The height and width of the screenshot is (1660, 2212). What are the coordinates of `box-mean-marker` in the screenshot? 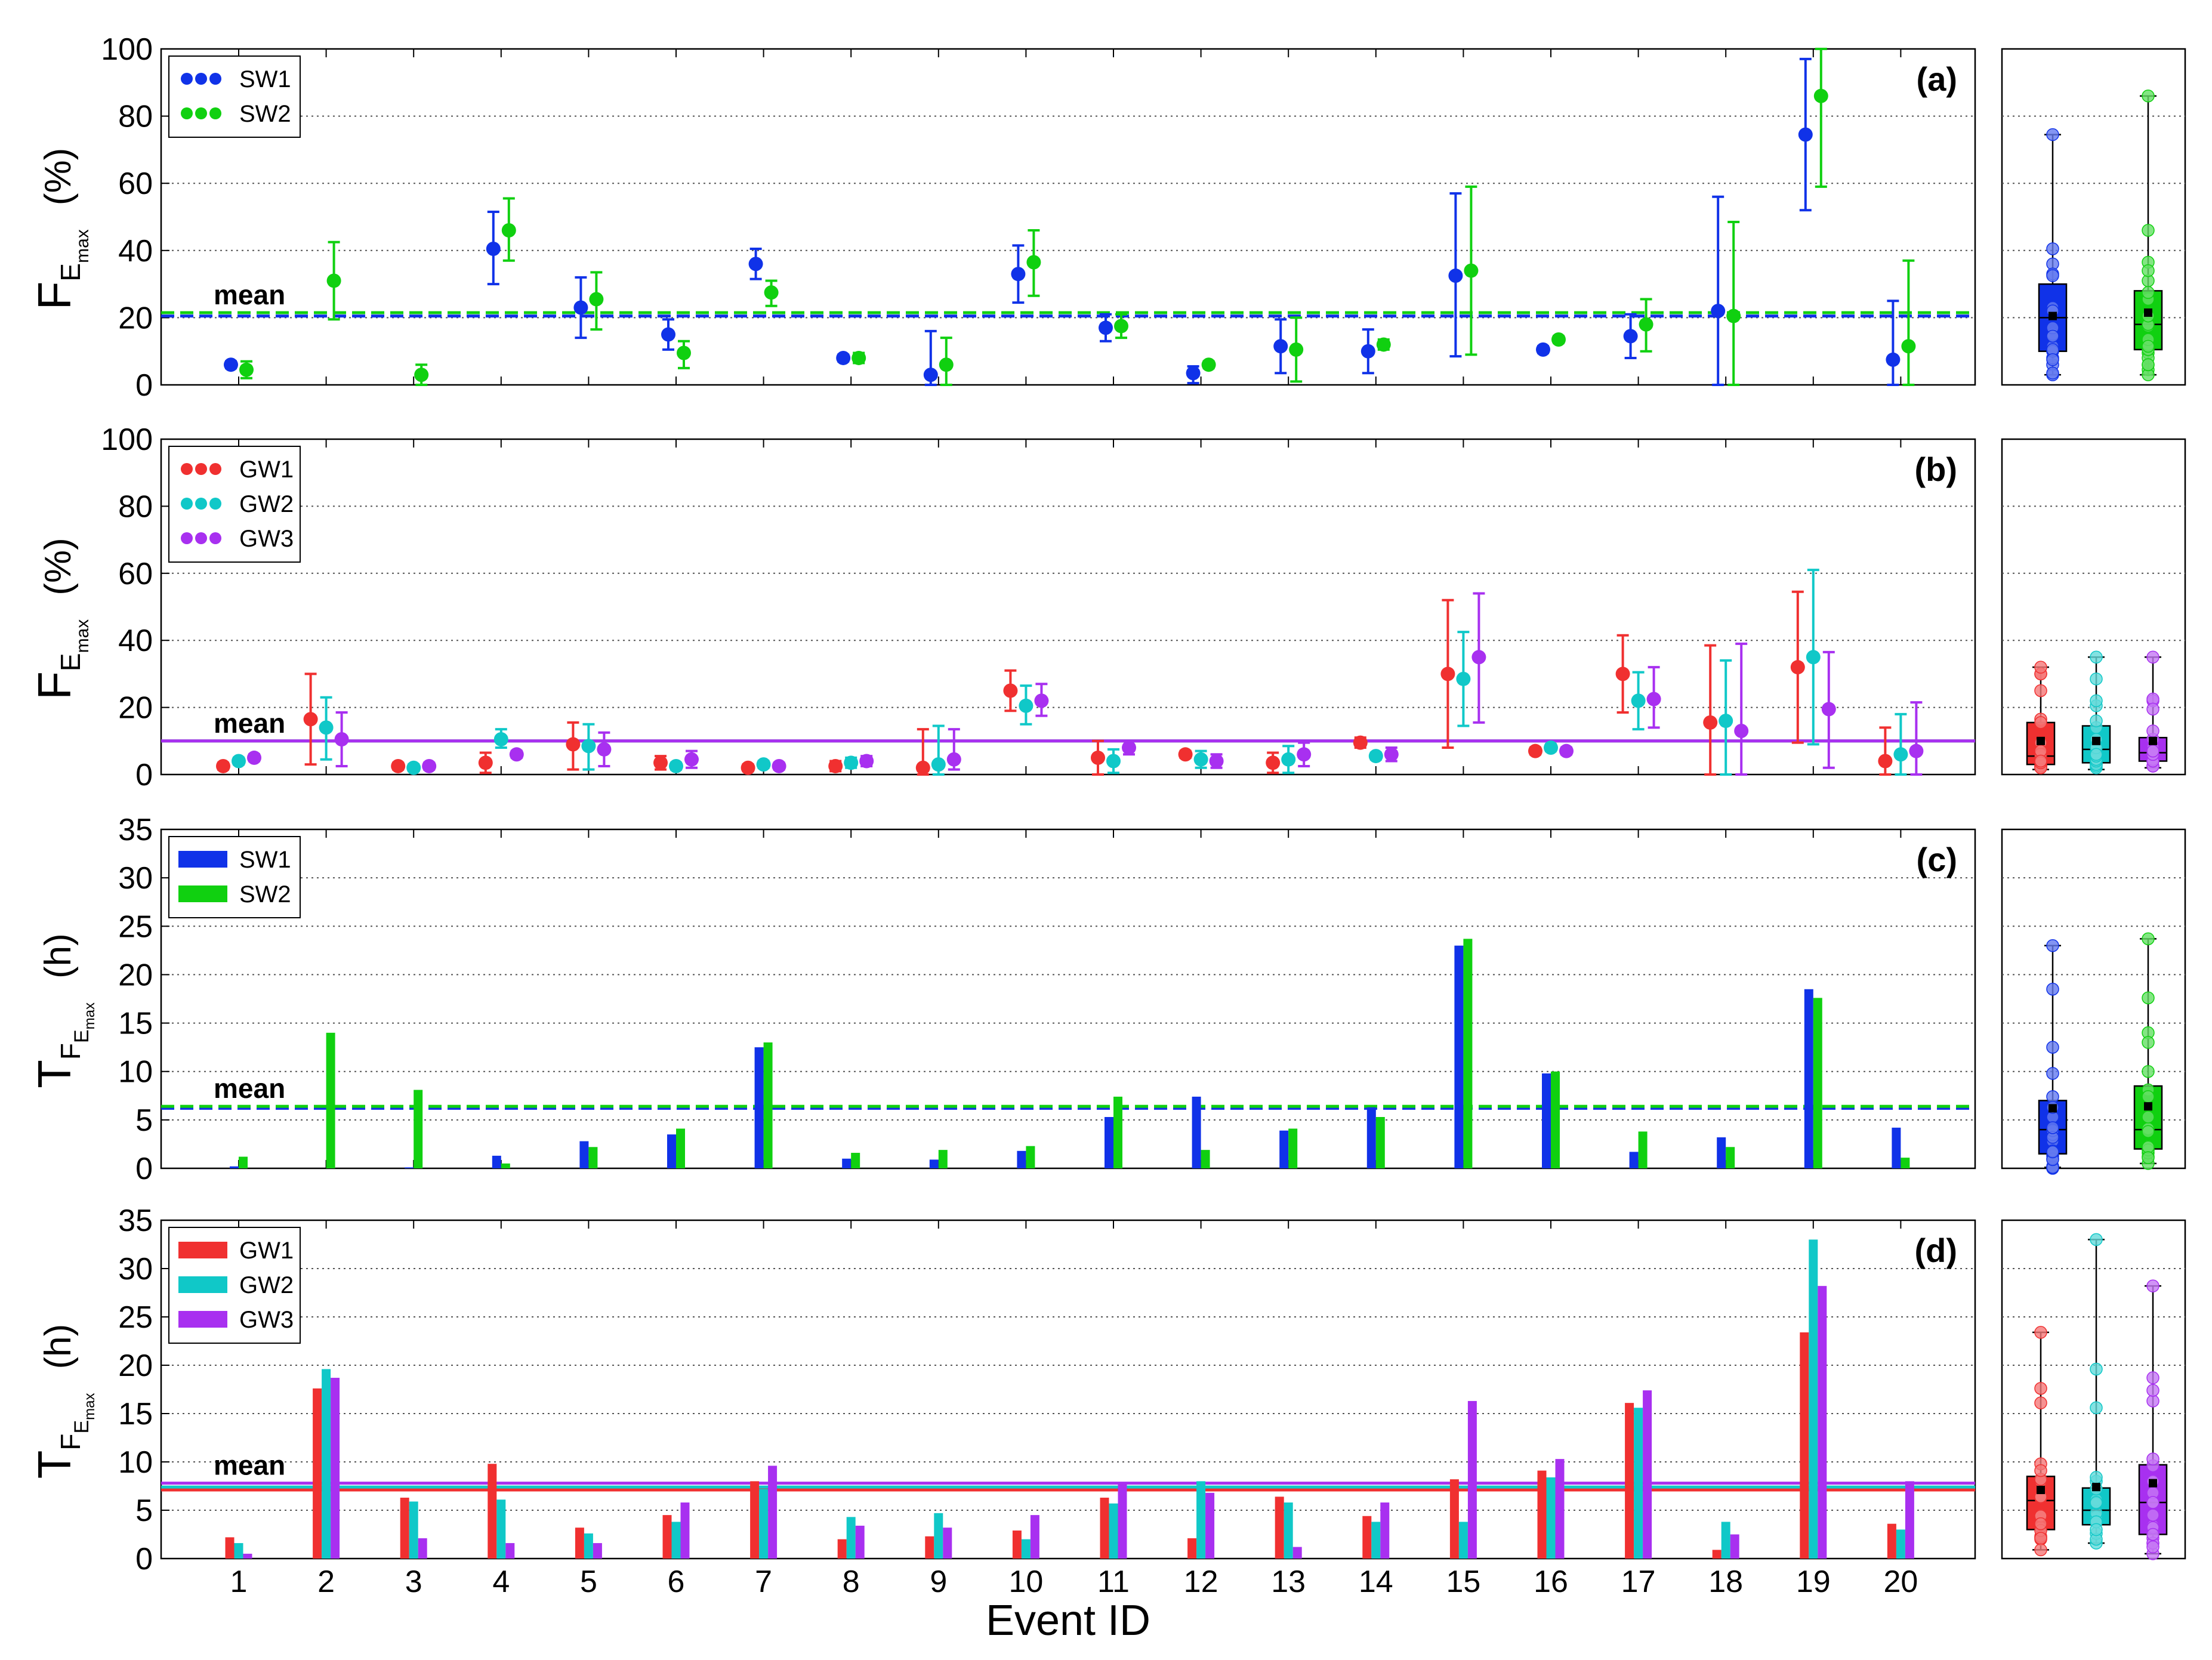 It's located at (2053, 315).